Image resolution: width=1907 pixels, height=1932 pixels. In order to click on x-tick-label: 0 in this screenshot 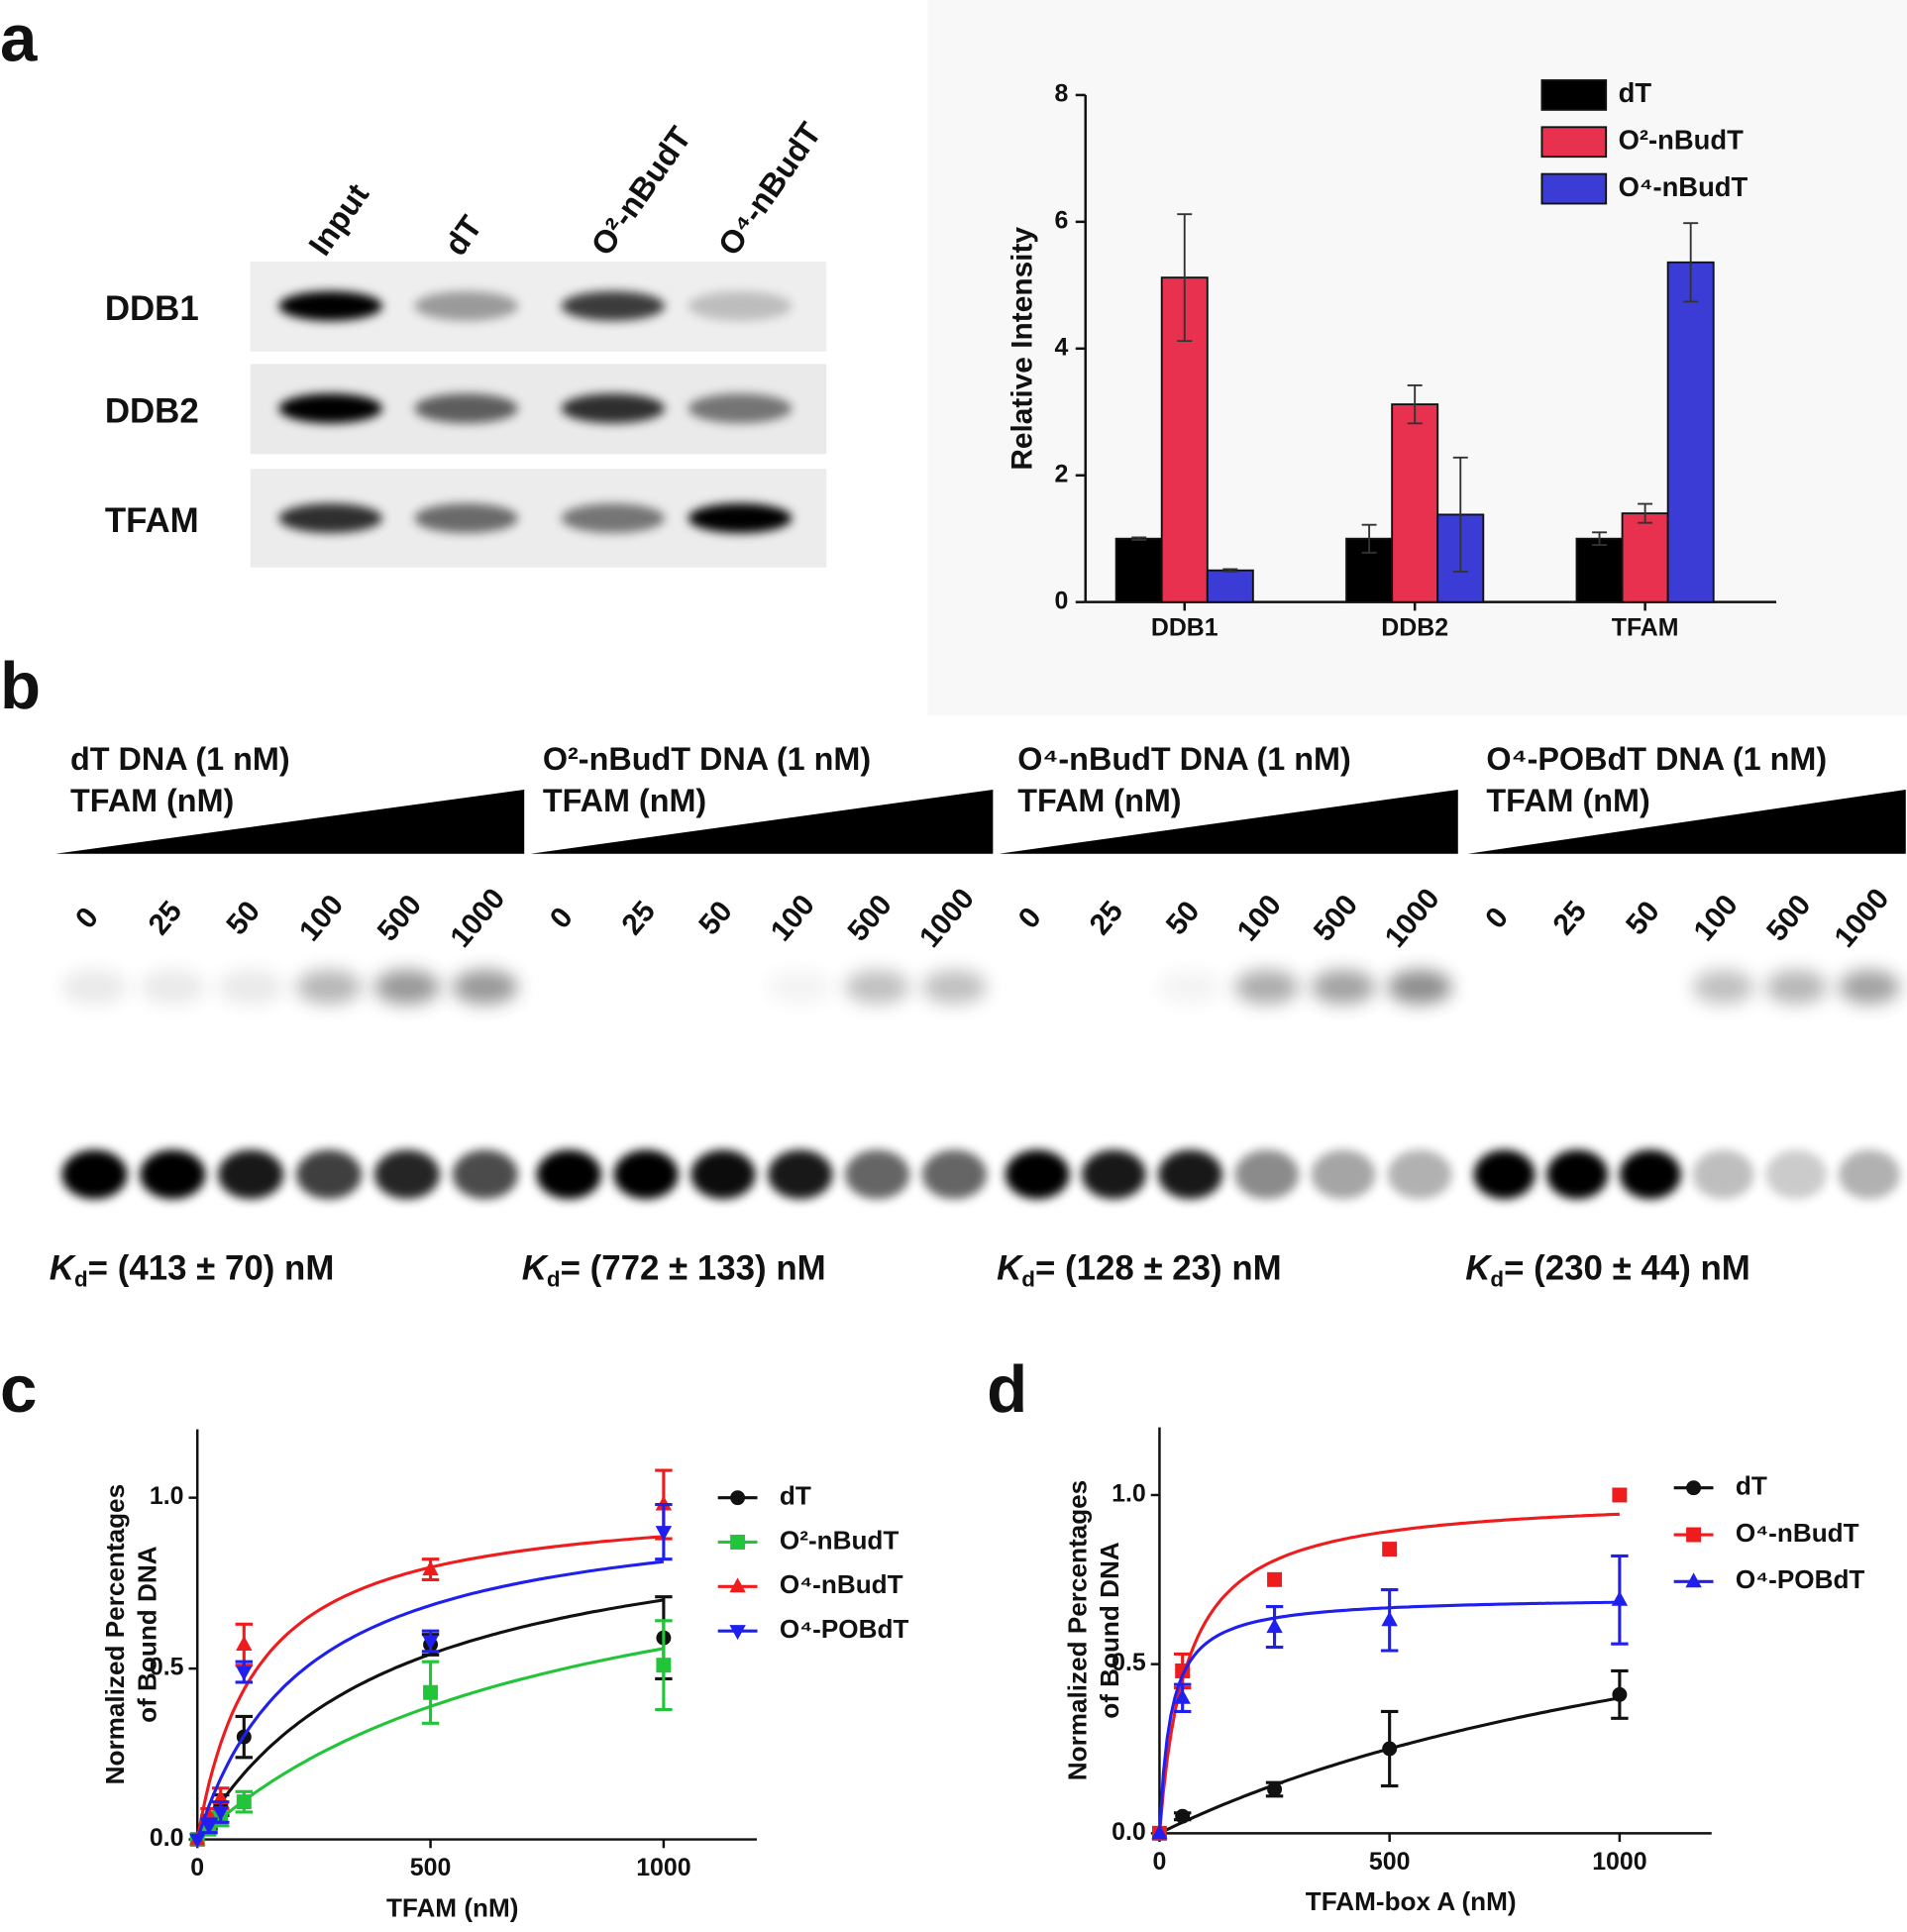, I will do `click(1160, 1862)`.